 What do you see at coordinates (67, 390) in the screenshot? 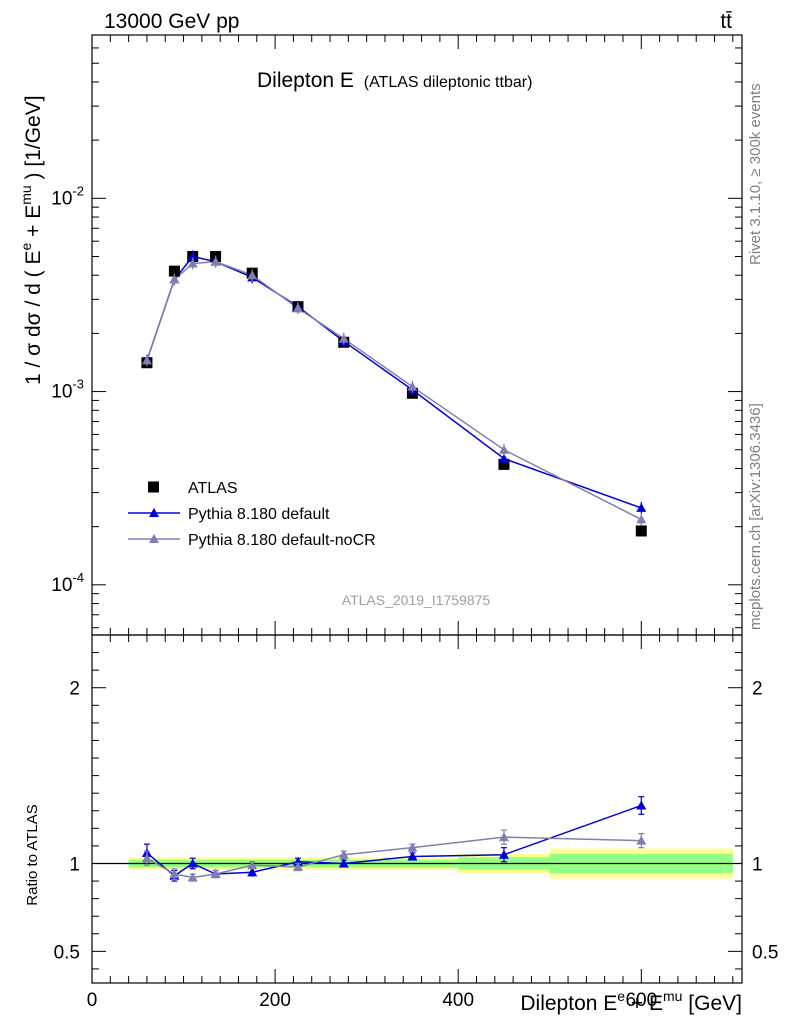
I see `y-tick-label: 10⁻³` at bounding box center [67, 390].